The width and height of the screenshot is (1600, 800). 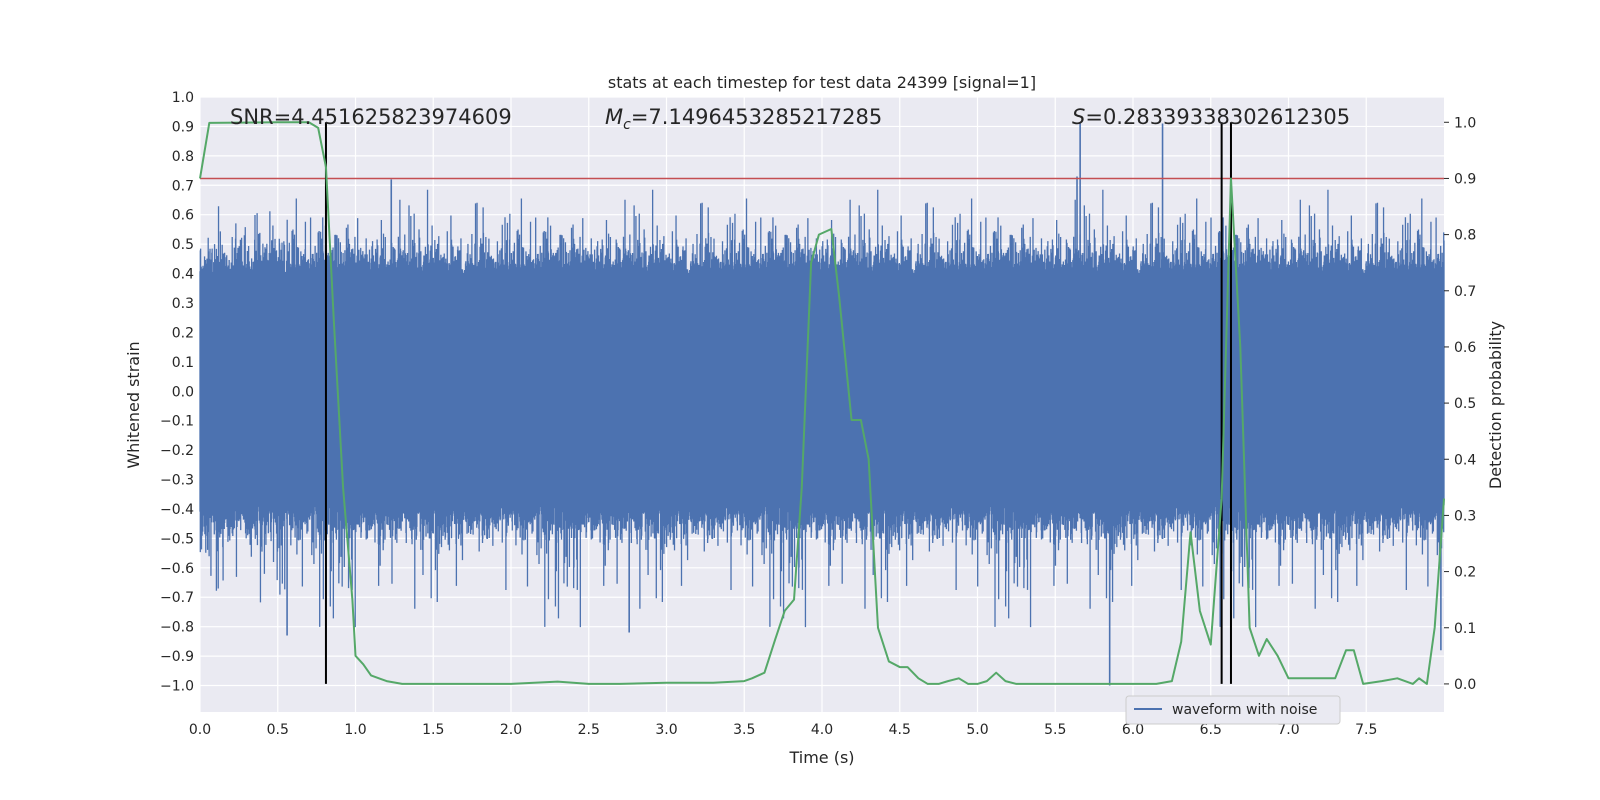 What do you see at coordinates (433, 730) in the screenshot?
I see `x-tick-label: 1.5` at bounding box center [433, 730].